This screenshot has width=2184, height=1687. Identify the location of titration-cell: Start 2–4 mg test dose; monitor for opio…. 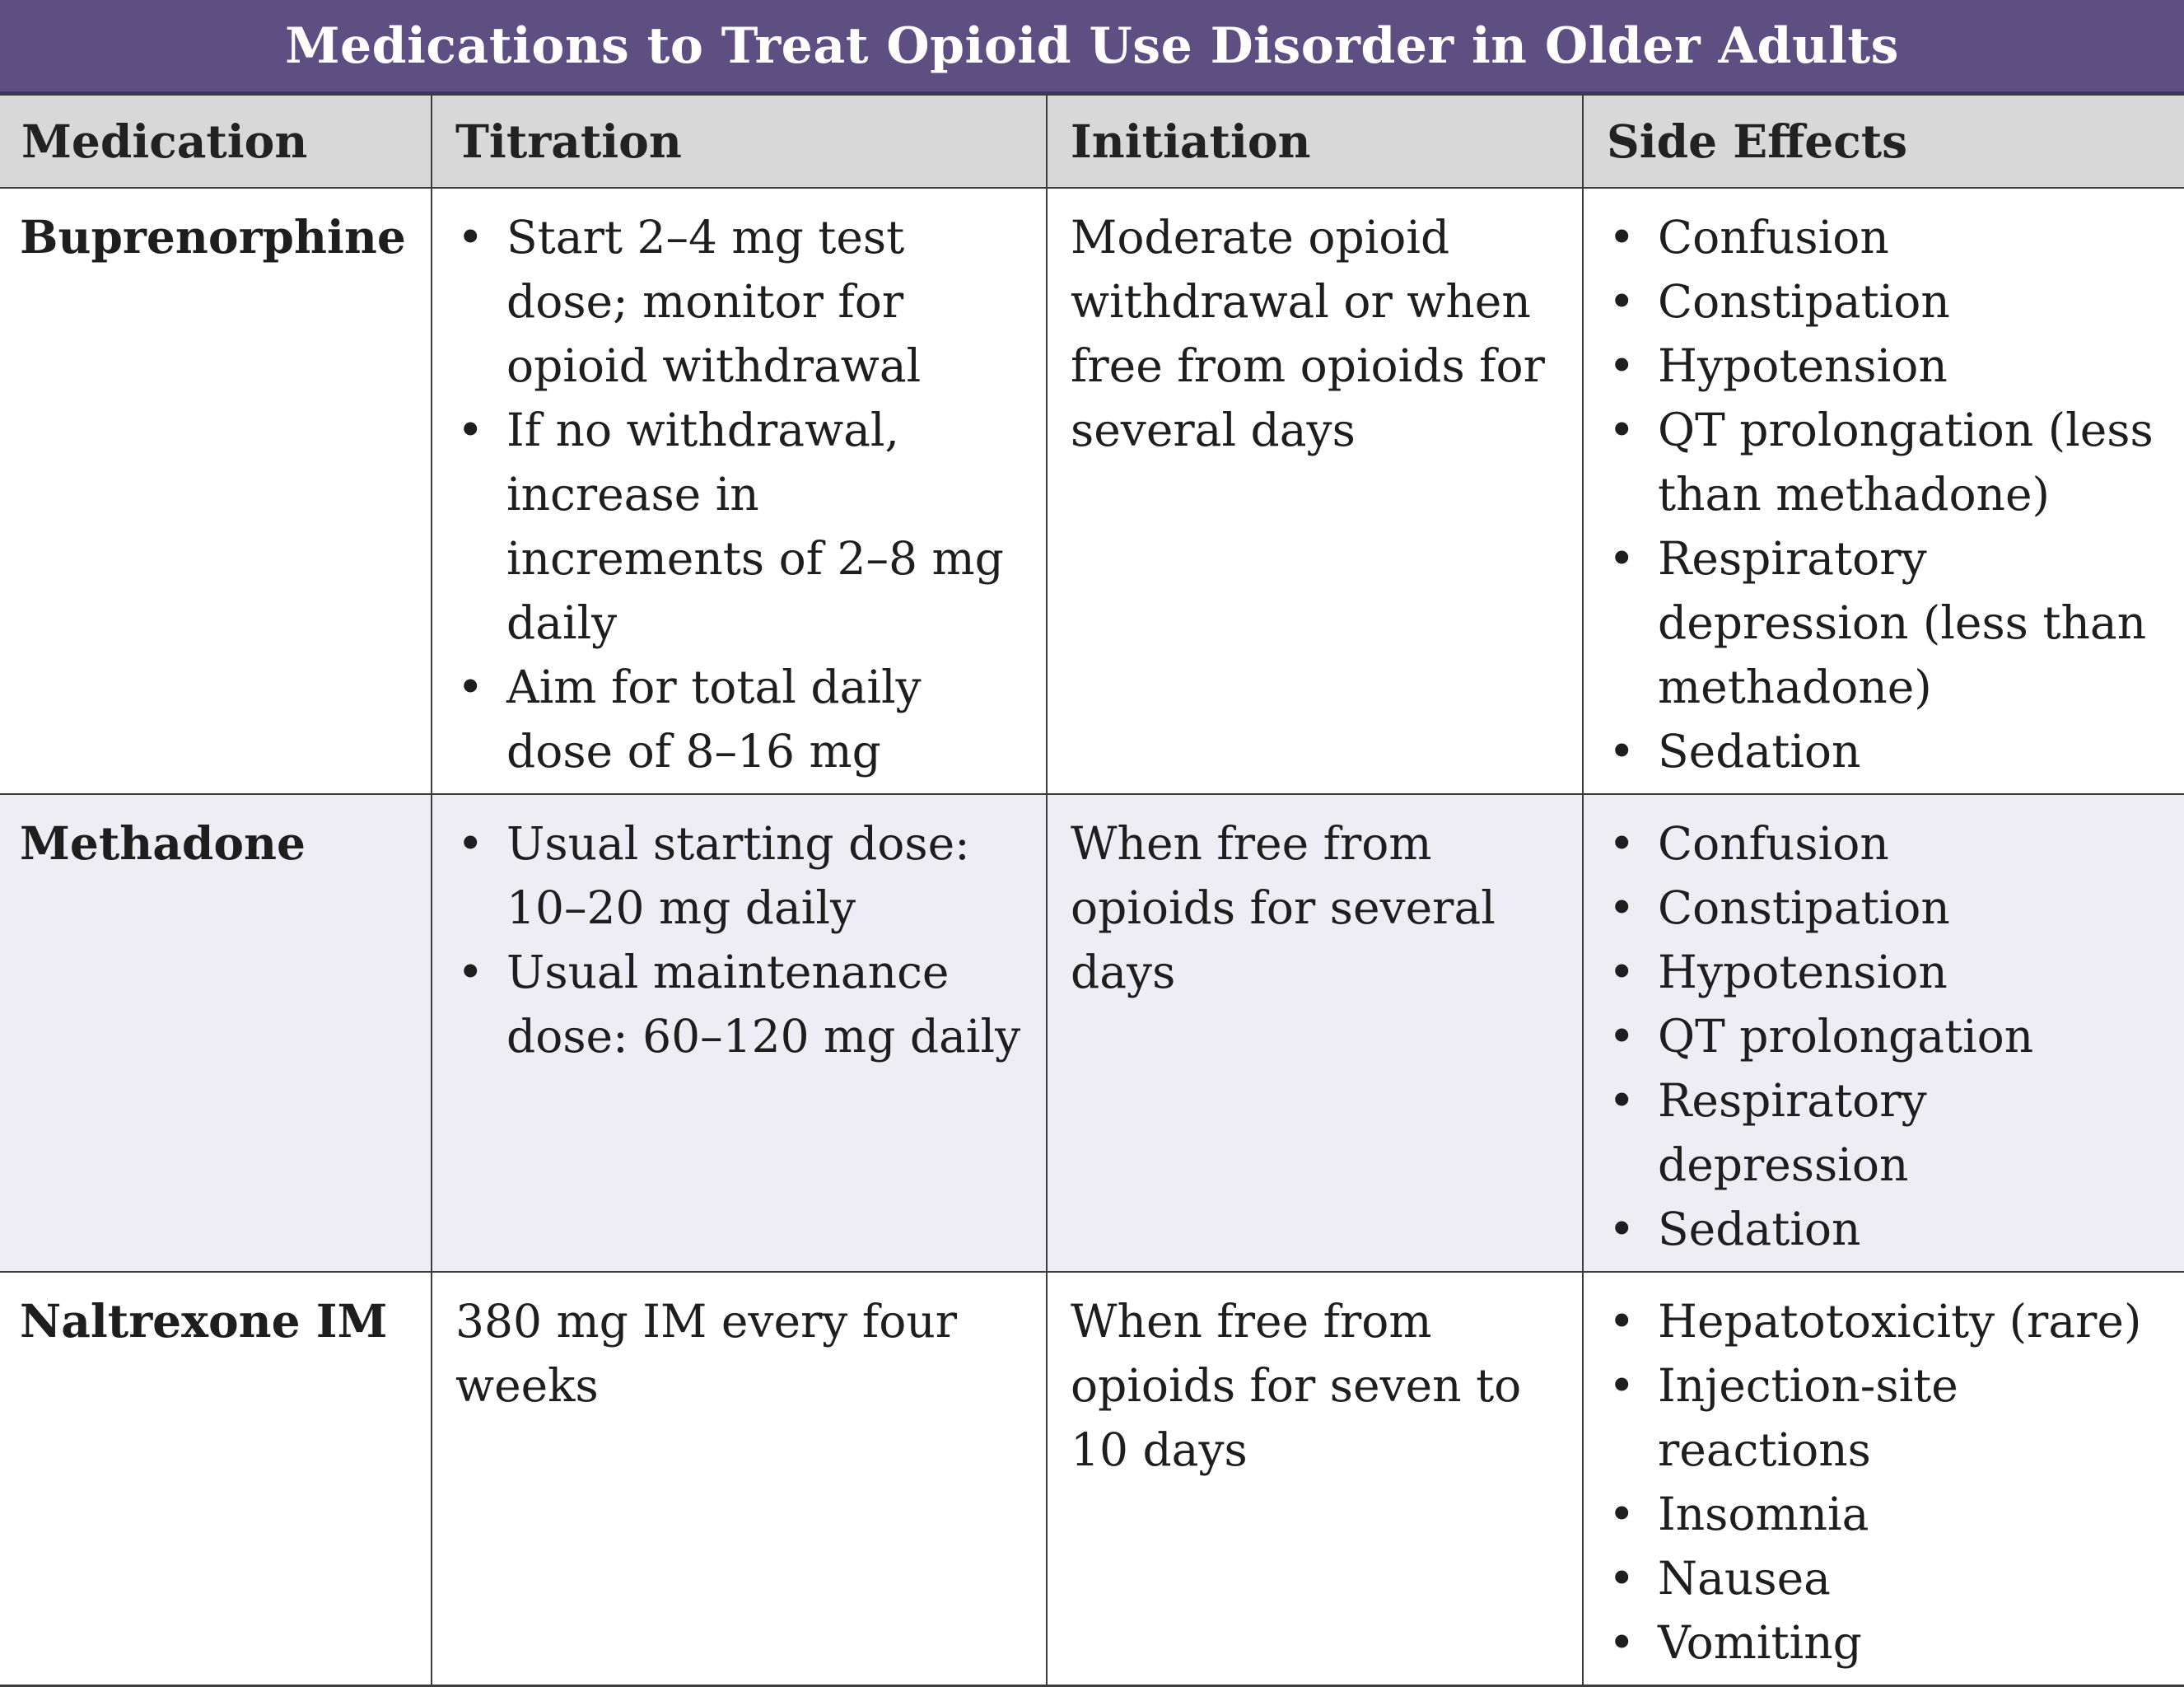
(739, 491).